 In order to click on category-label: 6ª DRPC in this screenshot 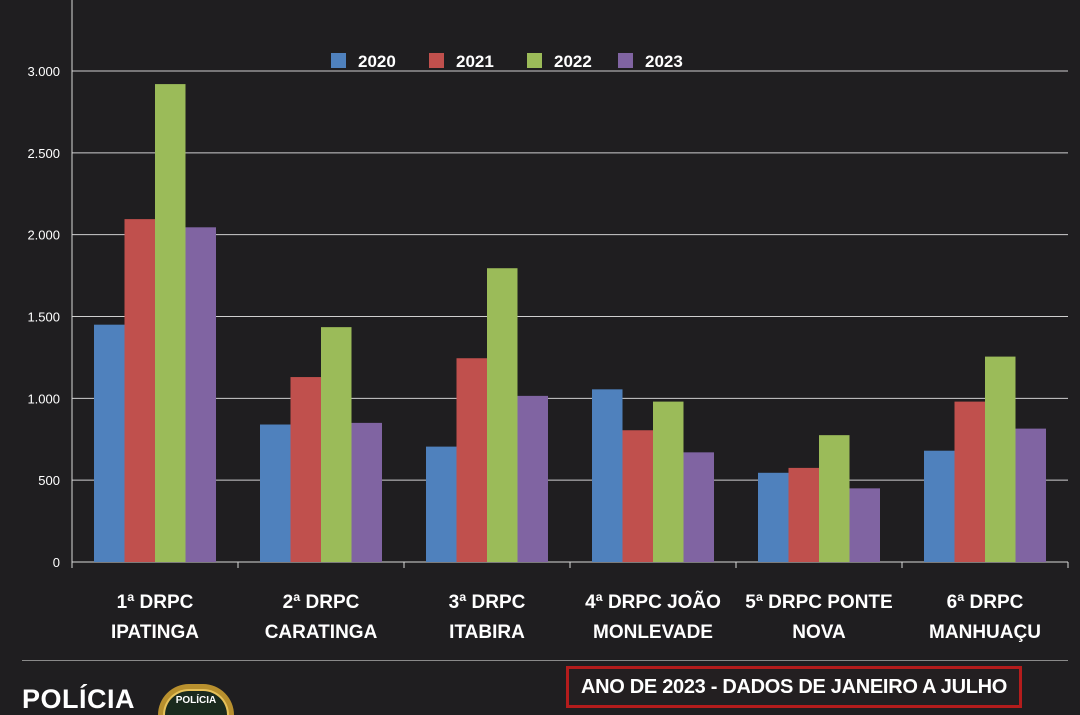, I will do `click(985, 602)`.